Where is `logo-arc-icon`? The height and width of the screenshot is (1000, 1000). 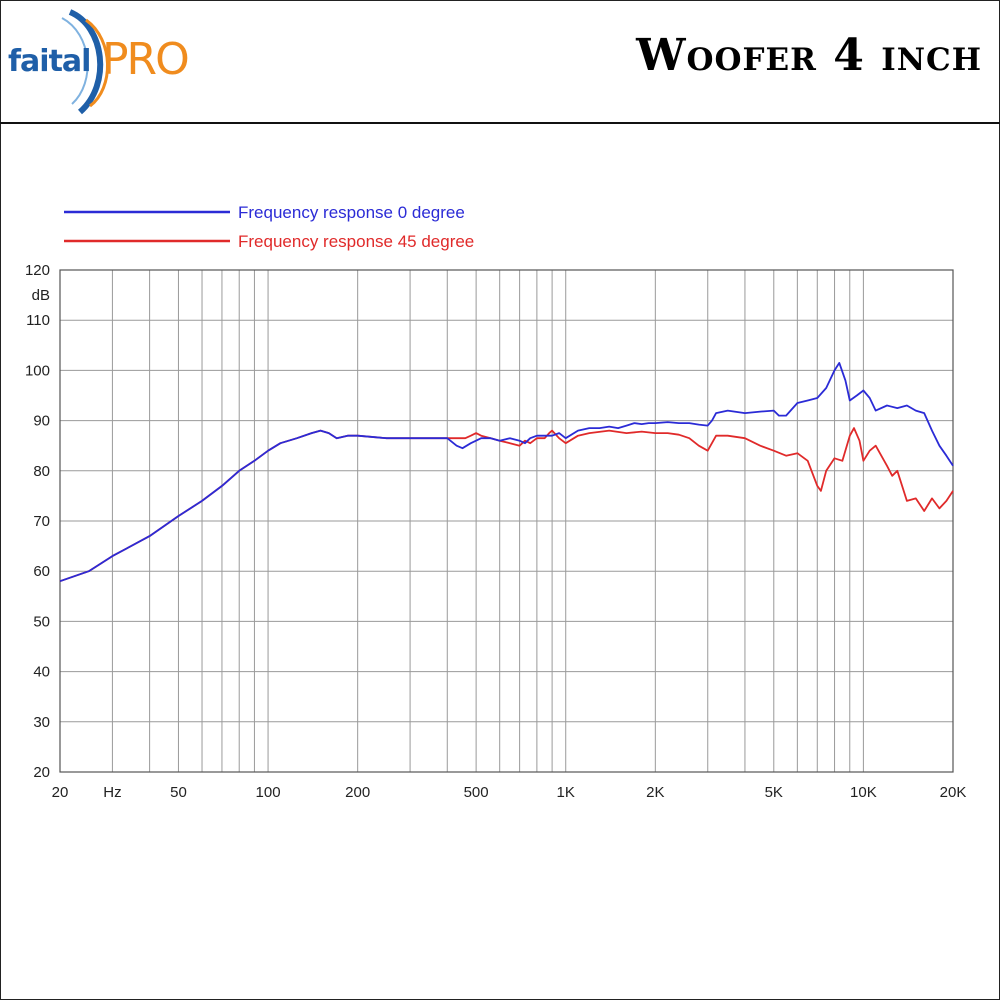
logo-arc-icon is located at coordinates (85, 62).